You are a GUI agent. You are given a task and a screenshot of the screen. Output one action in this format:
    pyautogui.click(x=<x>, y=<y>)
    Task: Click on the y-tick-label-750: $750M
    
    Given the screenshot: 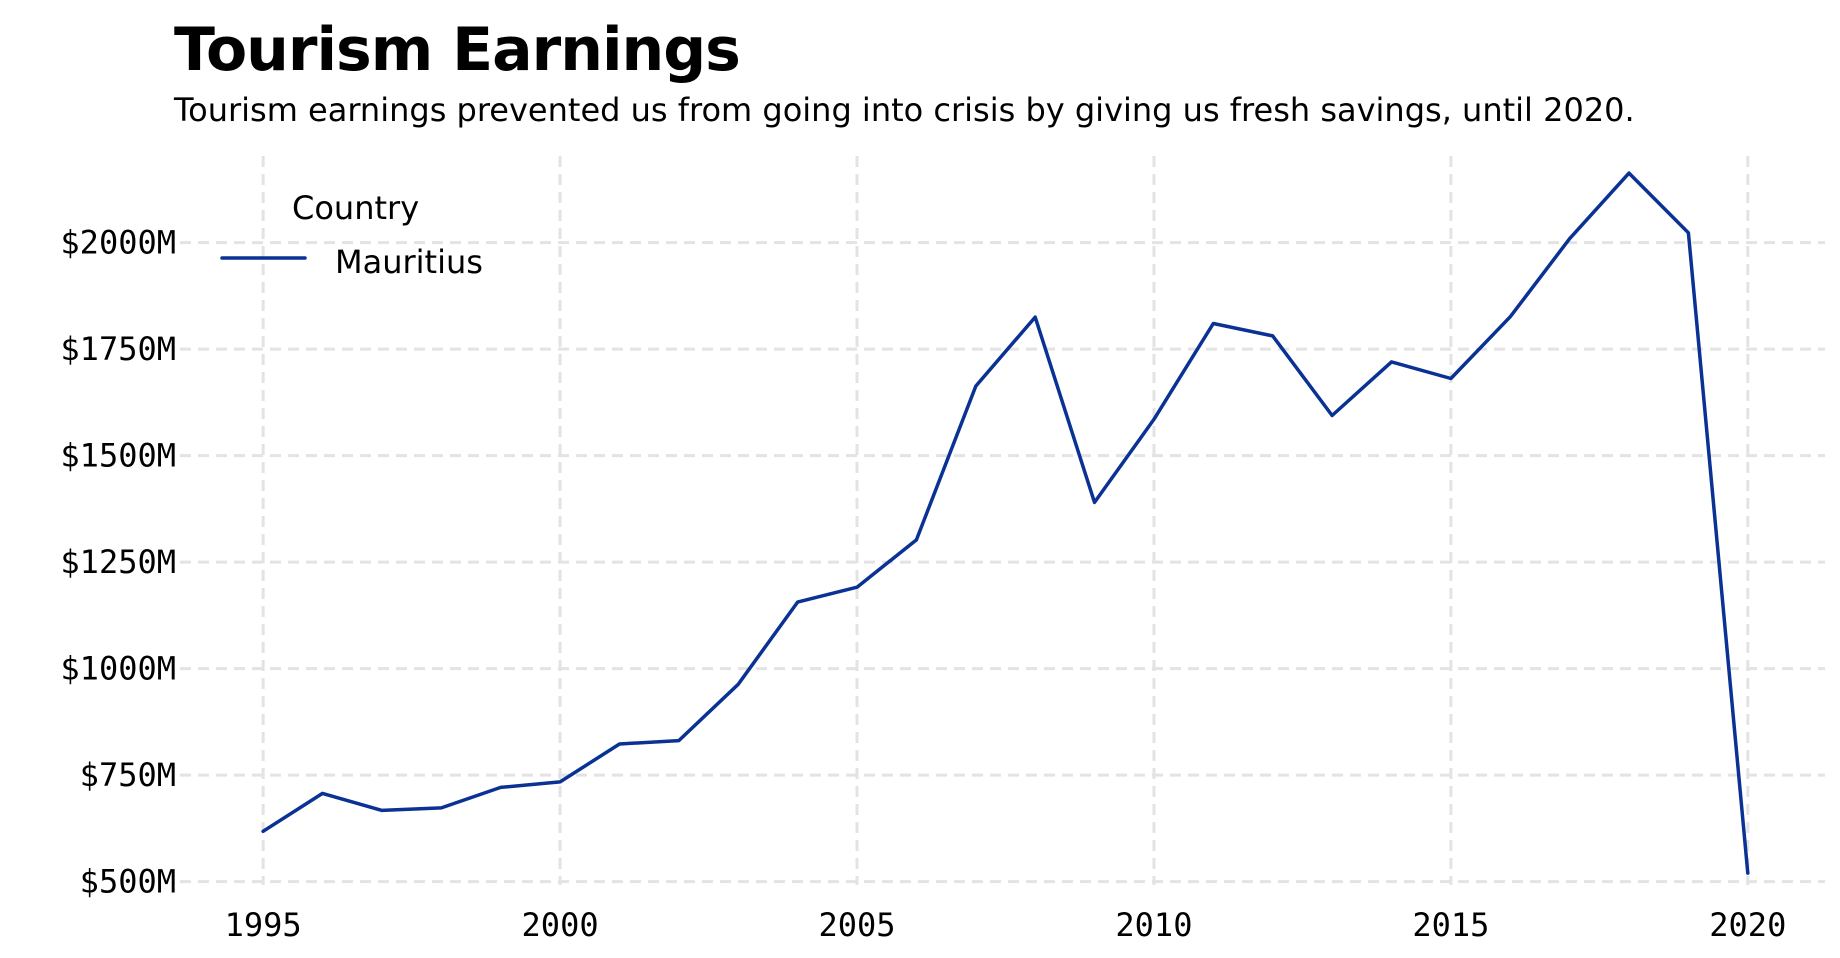 What is the action you would take?
    pyautogui.click(x=128, y=775)
    